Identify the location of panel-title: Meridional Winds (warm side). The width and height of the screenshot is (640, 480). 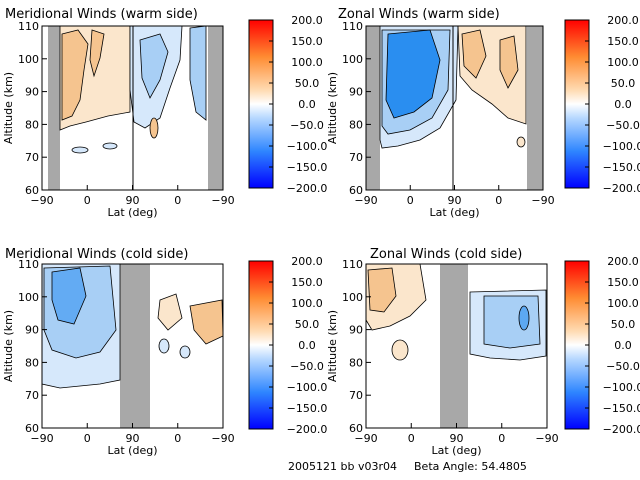
(101, 14).